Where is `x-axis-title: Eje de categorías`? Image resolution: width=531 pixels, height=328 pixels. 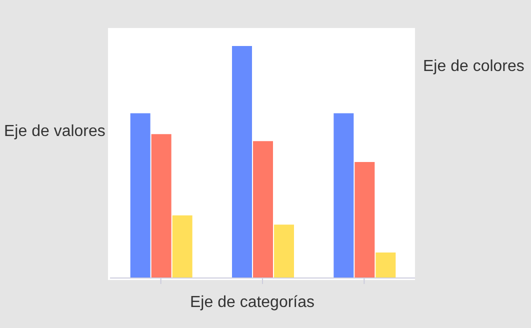 x-axis-title: Eje de categorías is located at coordinates (252, 303).